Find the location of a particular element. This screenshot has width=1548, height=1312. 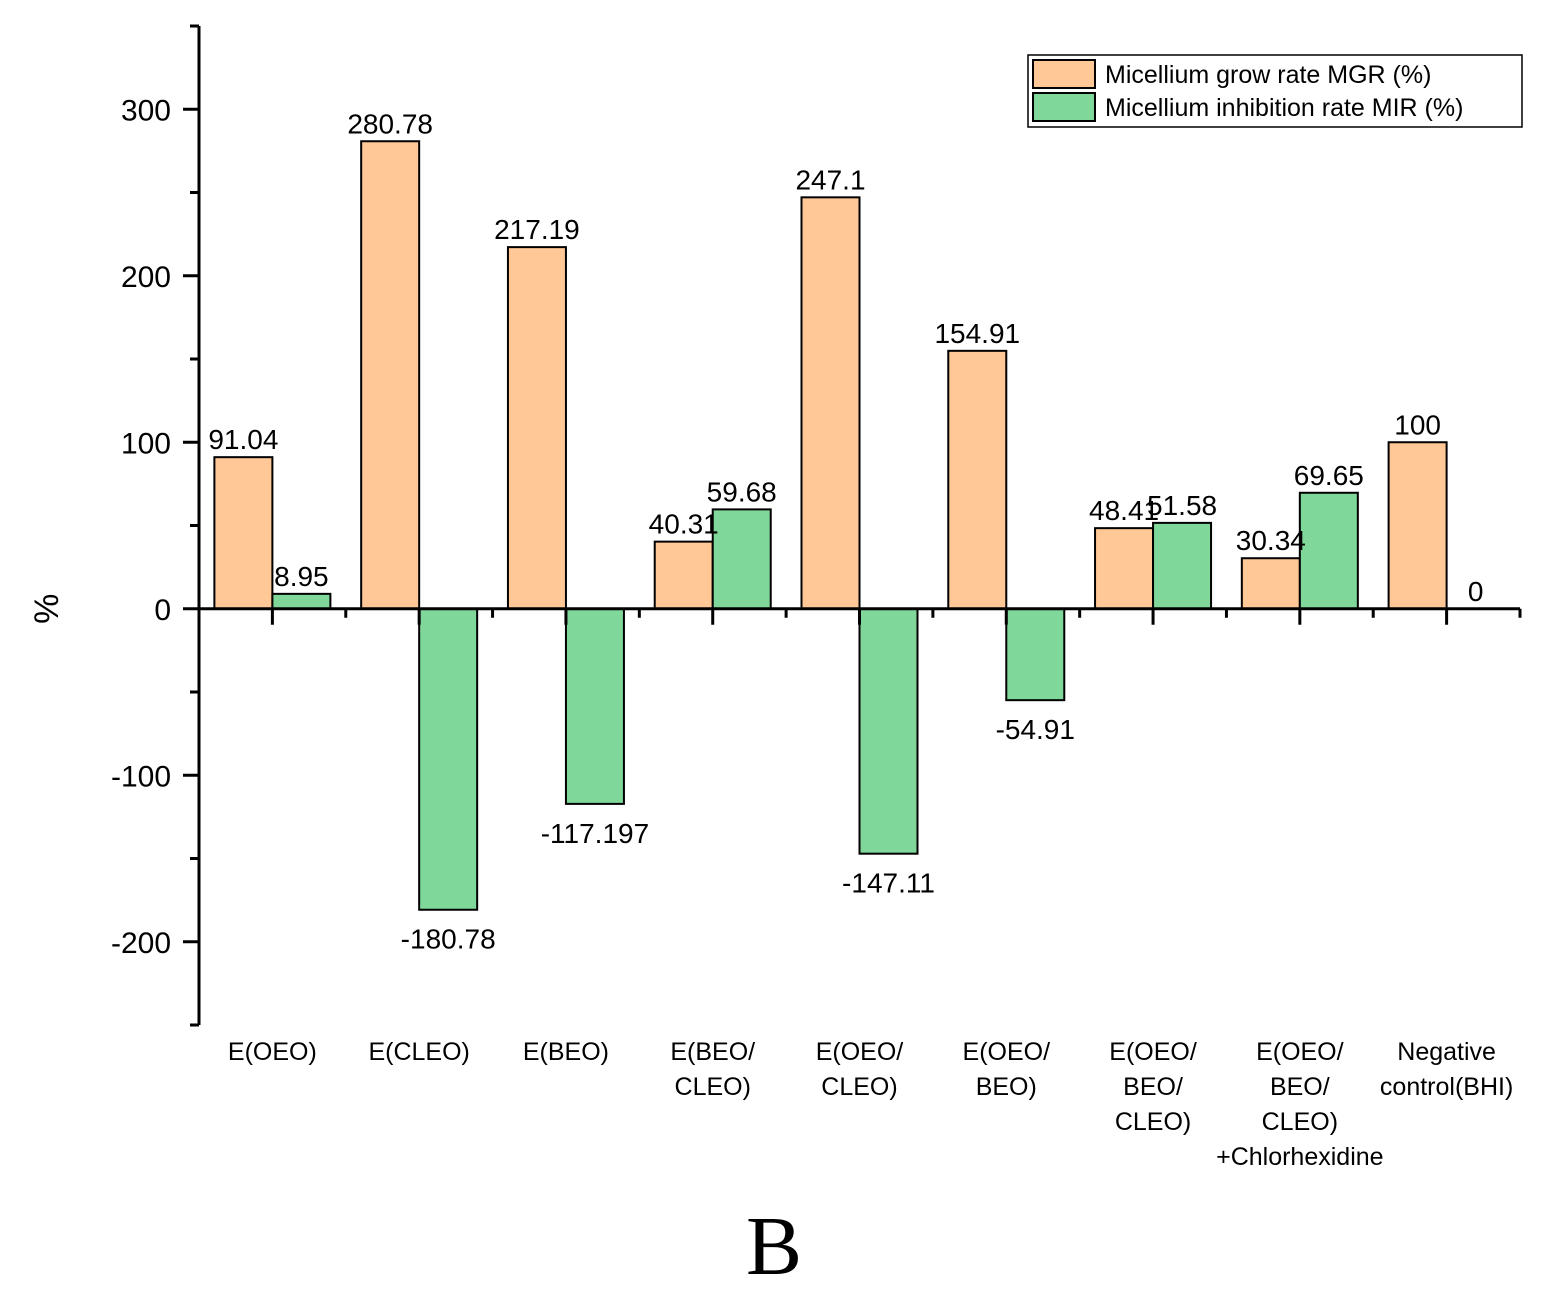

y-tick-label: -100 is located at coordinates (141, 776).